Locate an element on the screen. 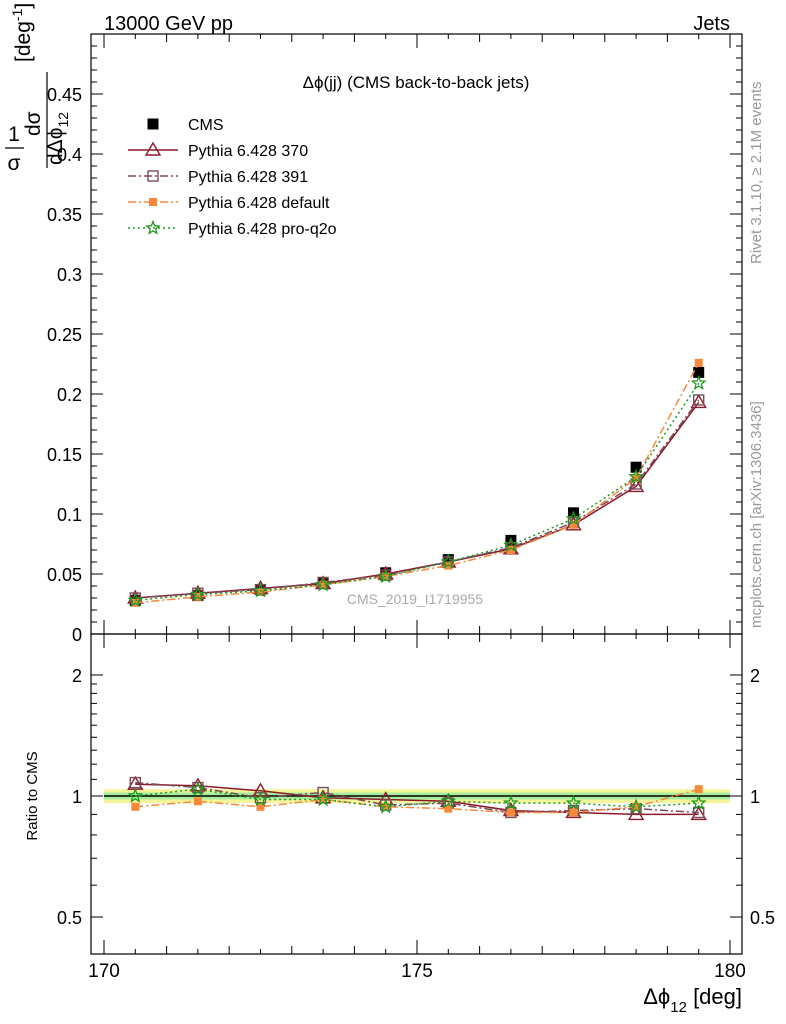 This screenshot has height=1024, width=786. analysis-watermark: CMS_2019_I1719955 is located at coordinates (415, 599).